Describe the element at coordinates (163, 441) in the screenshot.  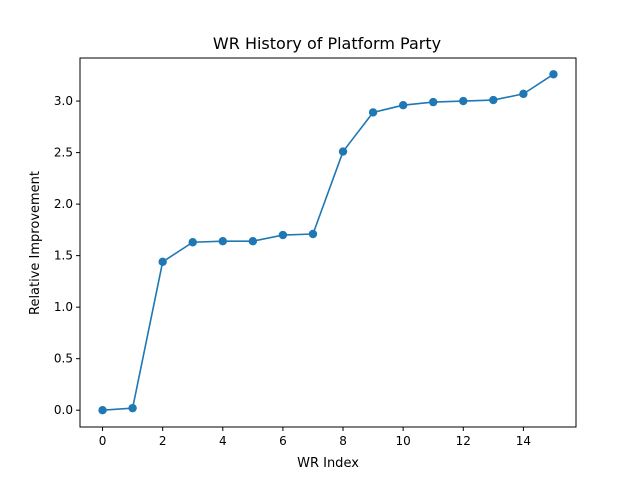
I see `x-tick-label: 2` at that location.